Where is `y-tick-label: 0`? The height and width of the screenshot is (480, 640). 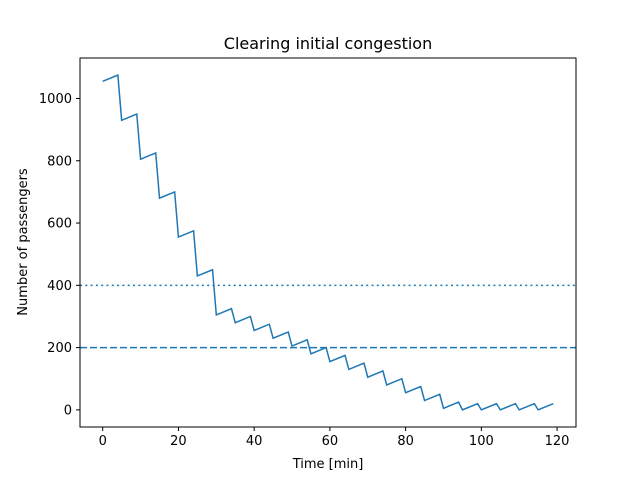
y-tick-label: 0 is located at coordinates (68, 410).